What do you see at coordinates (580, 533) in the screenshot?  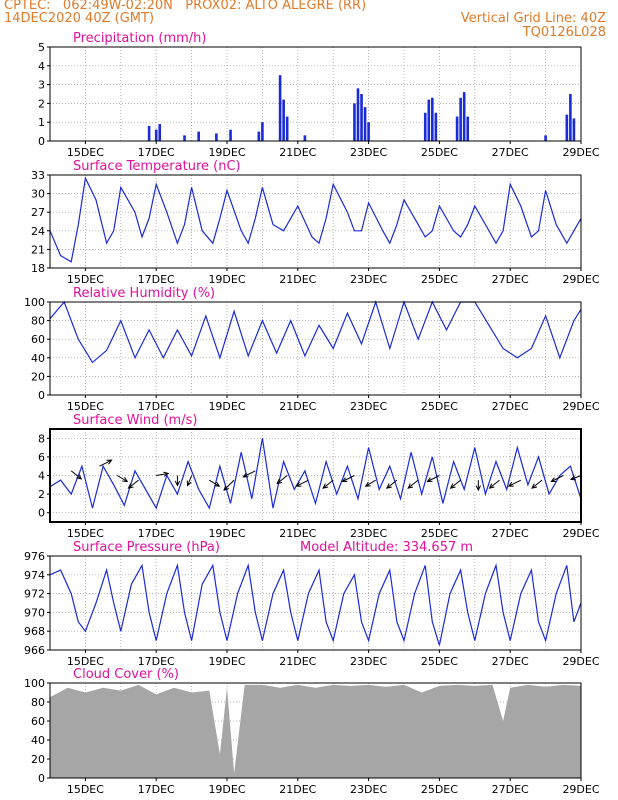 I see `wind-xtick-label: 29DEC` at bounding box center [580, 533].